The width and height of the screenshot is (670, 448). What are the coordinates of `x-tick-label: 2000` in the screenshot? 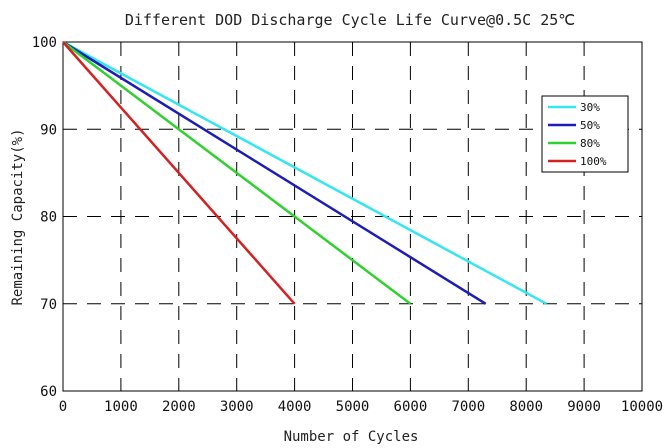 It's located at (179, 407).